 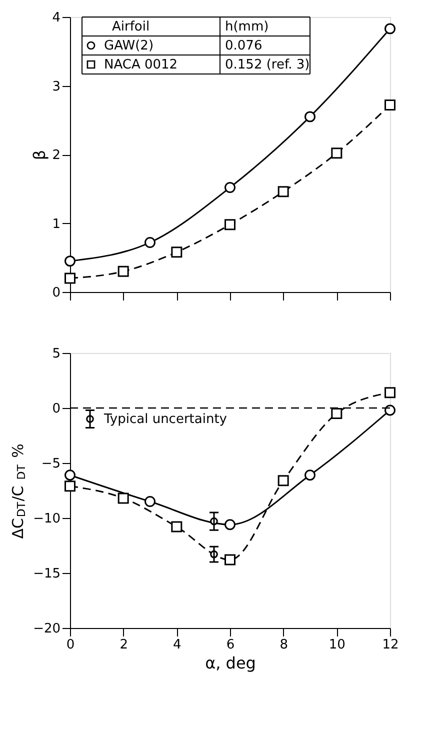 What do you see at coordinates (56, 155) in the screenshot?
I see `y-tick-label: 2` at bounding box center [56, 155].